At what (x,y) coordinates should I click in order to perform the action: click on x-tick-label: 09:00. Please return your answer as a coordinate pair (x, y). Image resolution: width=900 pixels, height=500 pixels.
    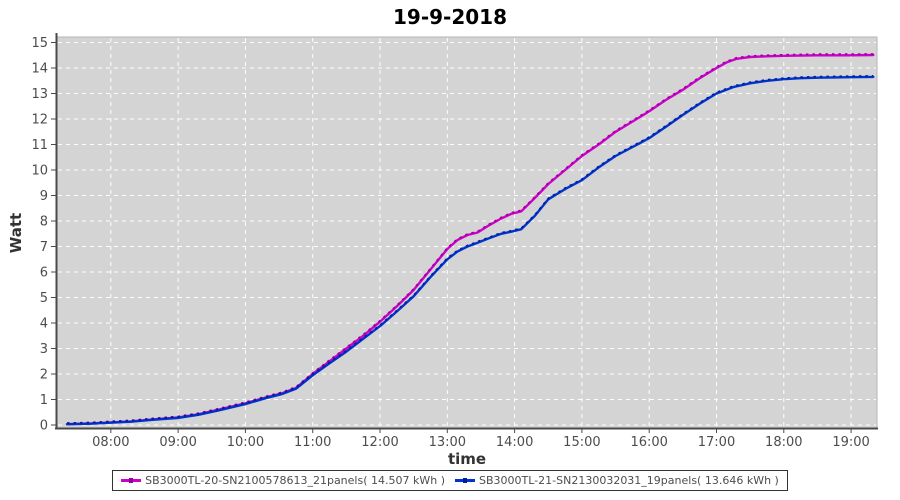
    Looking at the image, I should click on (177, 442).